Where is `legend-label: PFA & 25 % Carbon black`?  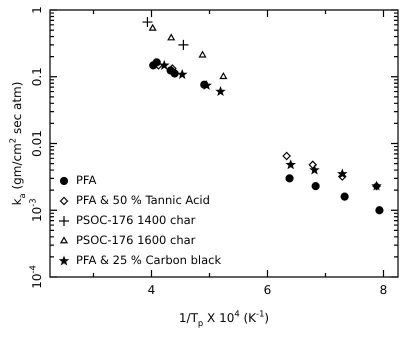
legend-label: PFA & 25 % Carbon black is located at coordinates (149, 259).